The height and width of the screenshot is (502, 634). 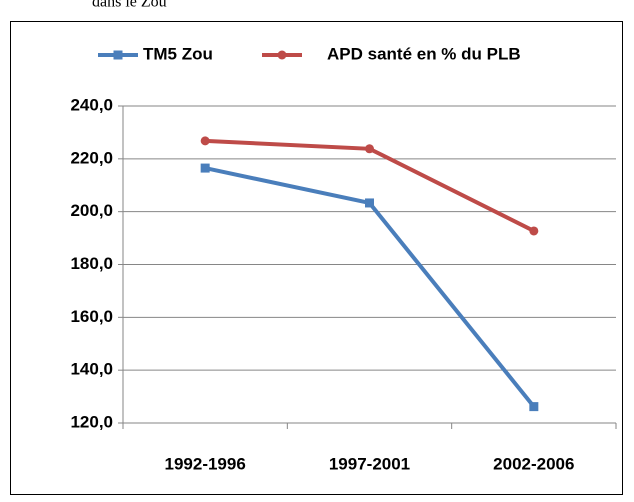 I want to click on legend-label: TM5 Zou, so click(x=178, y=53).